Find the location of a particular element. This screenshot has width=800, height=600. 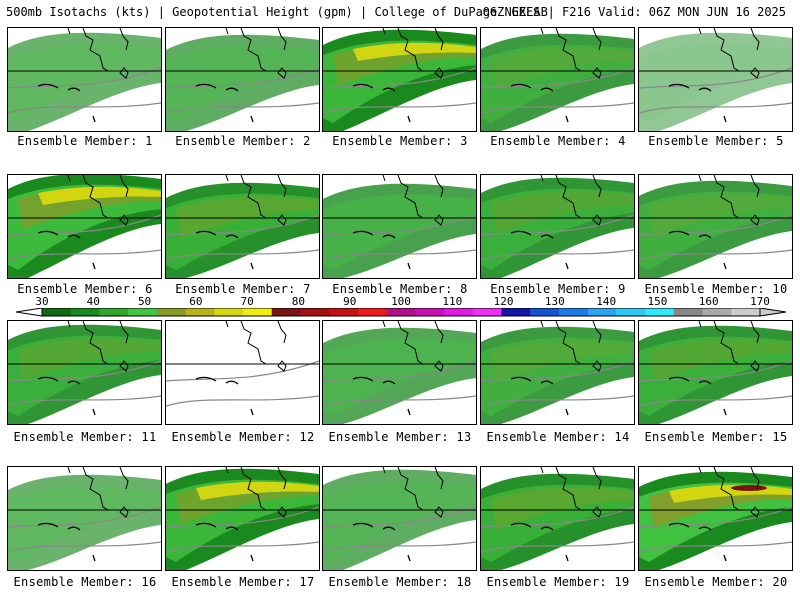

colorbar-tick-label: 80 is located at coordinates (298, 301).